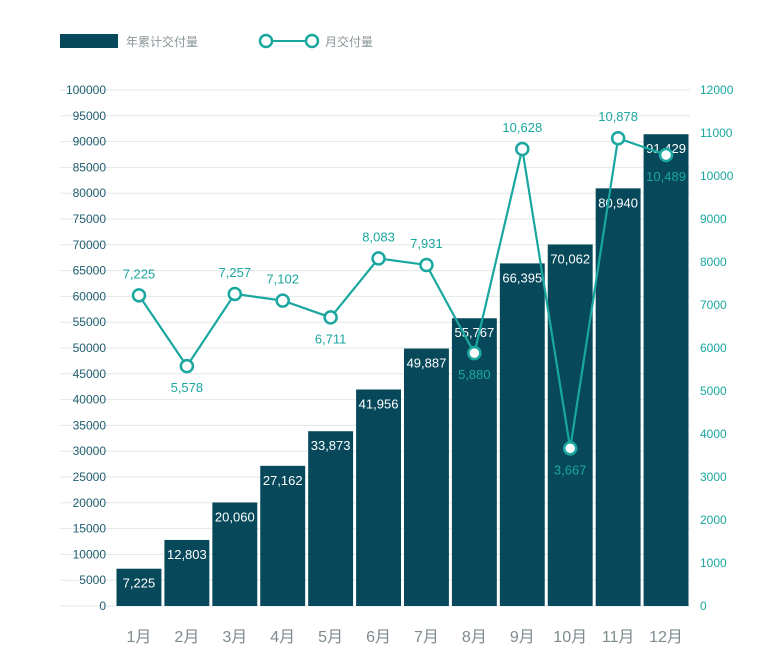 The height and width of the screenshot is (666, 765). Describe the element at coordinates (713, 262) in the screenshot. I see `right-tick-label: 8000` at that location.